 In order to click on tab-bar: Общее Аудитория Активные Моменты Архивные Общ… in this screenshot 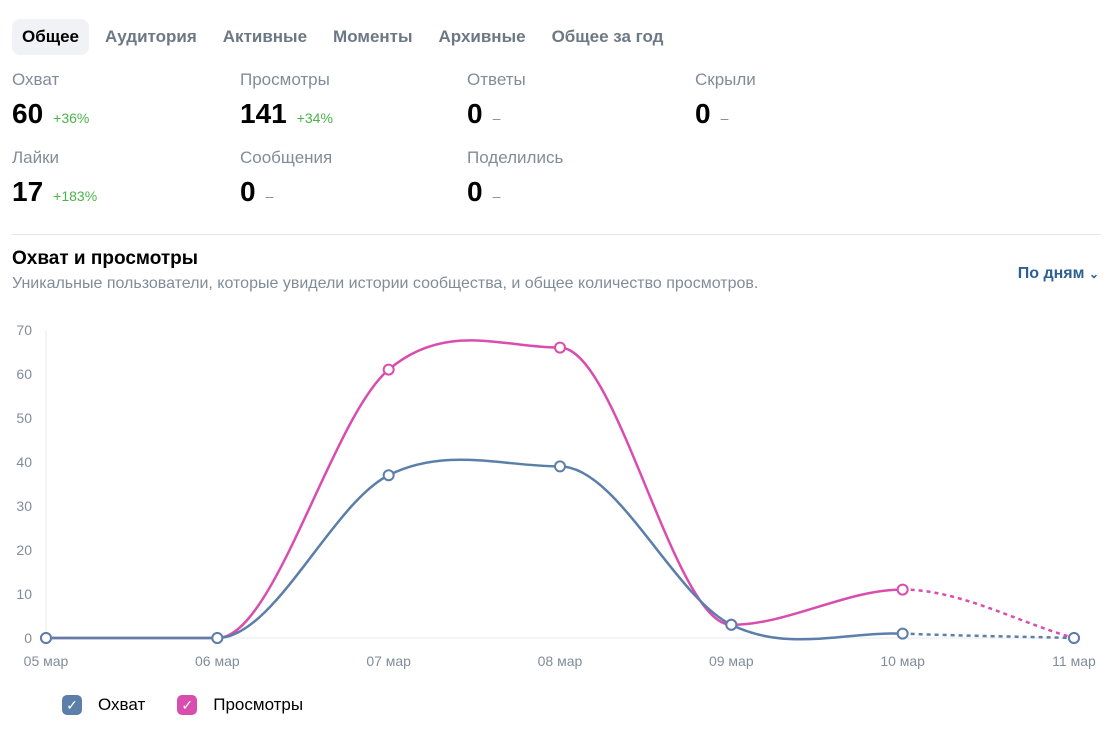, I will do `click(342, 37)`.